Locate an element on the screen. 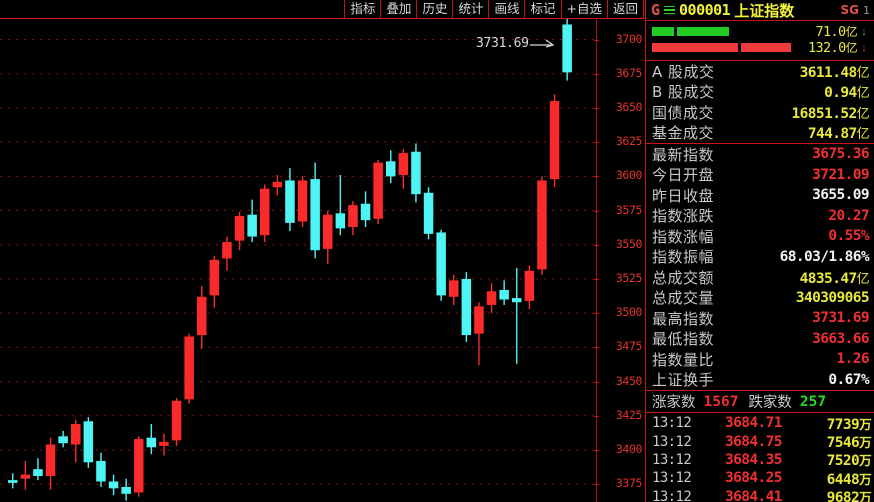 The image size is (874, 502). toolbar-button-history: 历史 is located at coordinates (434, 9).